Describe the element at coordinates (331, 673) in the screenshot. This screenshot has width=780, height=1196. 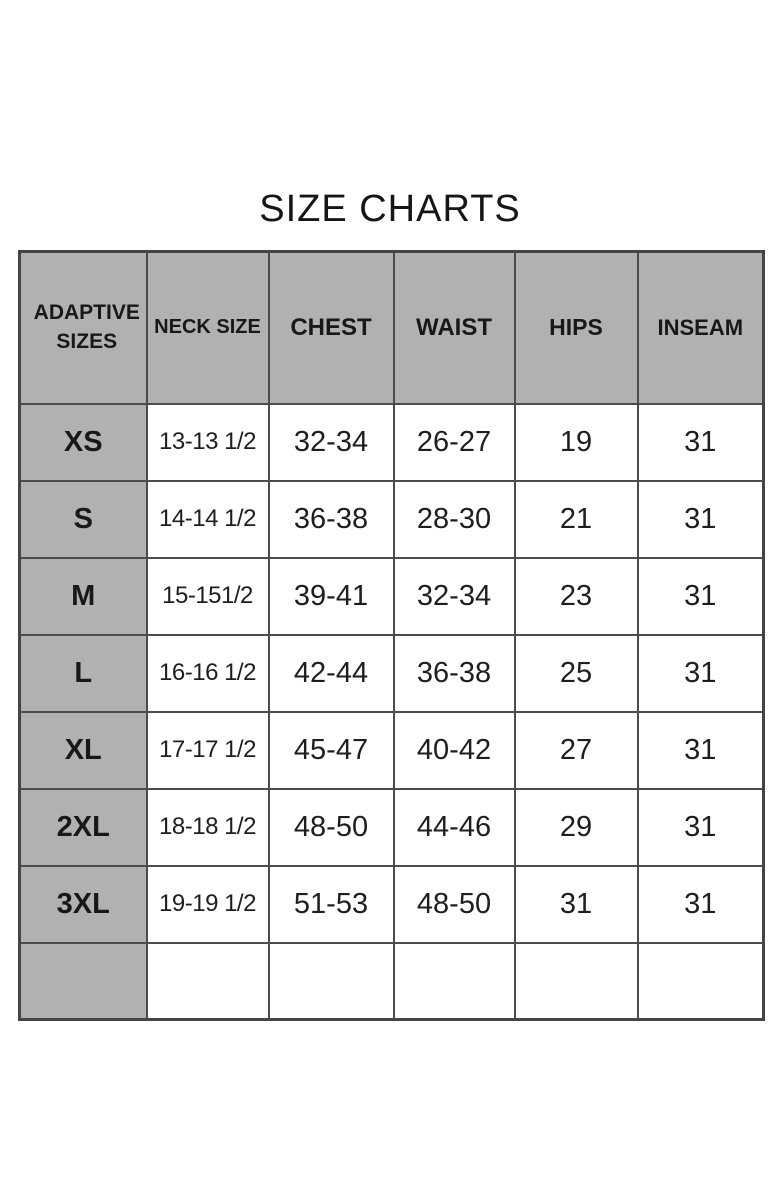
I see `chest-cell: 42-44` at that location.